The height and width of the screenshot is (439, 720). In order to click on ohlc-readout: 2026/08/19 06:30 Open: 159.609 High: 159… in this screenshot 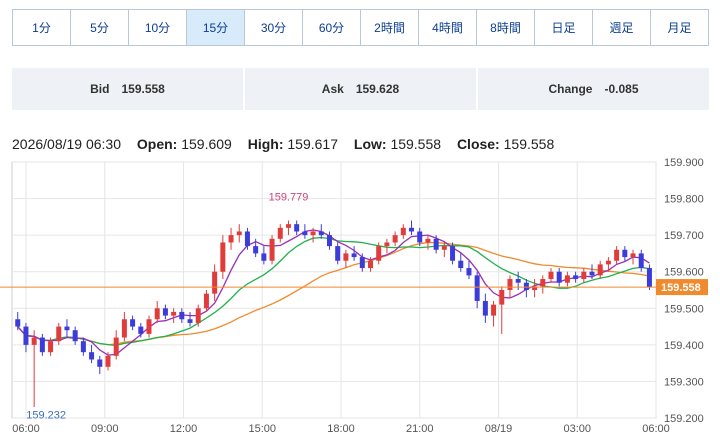, I will do `click(289, 144)`.